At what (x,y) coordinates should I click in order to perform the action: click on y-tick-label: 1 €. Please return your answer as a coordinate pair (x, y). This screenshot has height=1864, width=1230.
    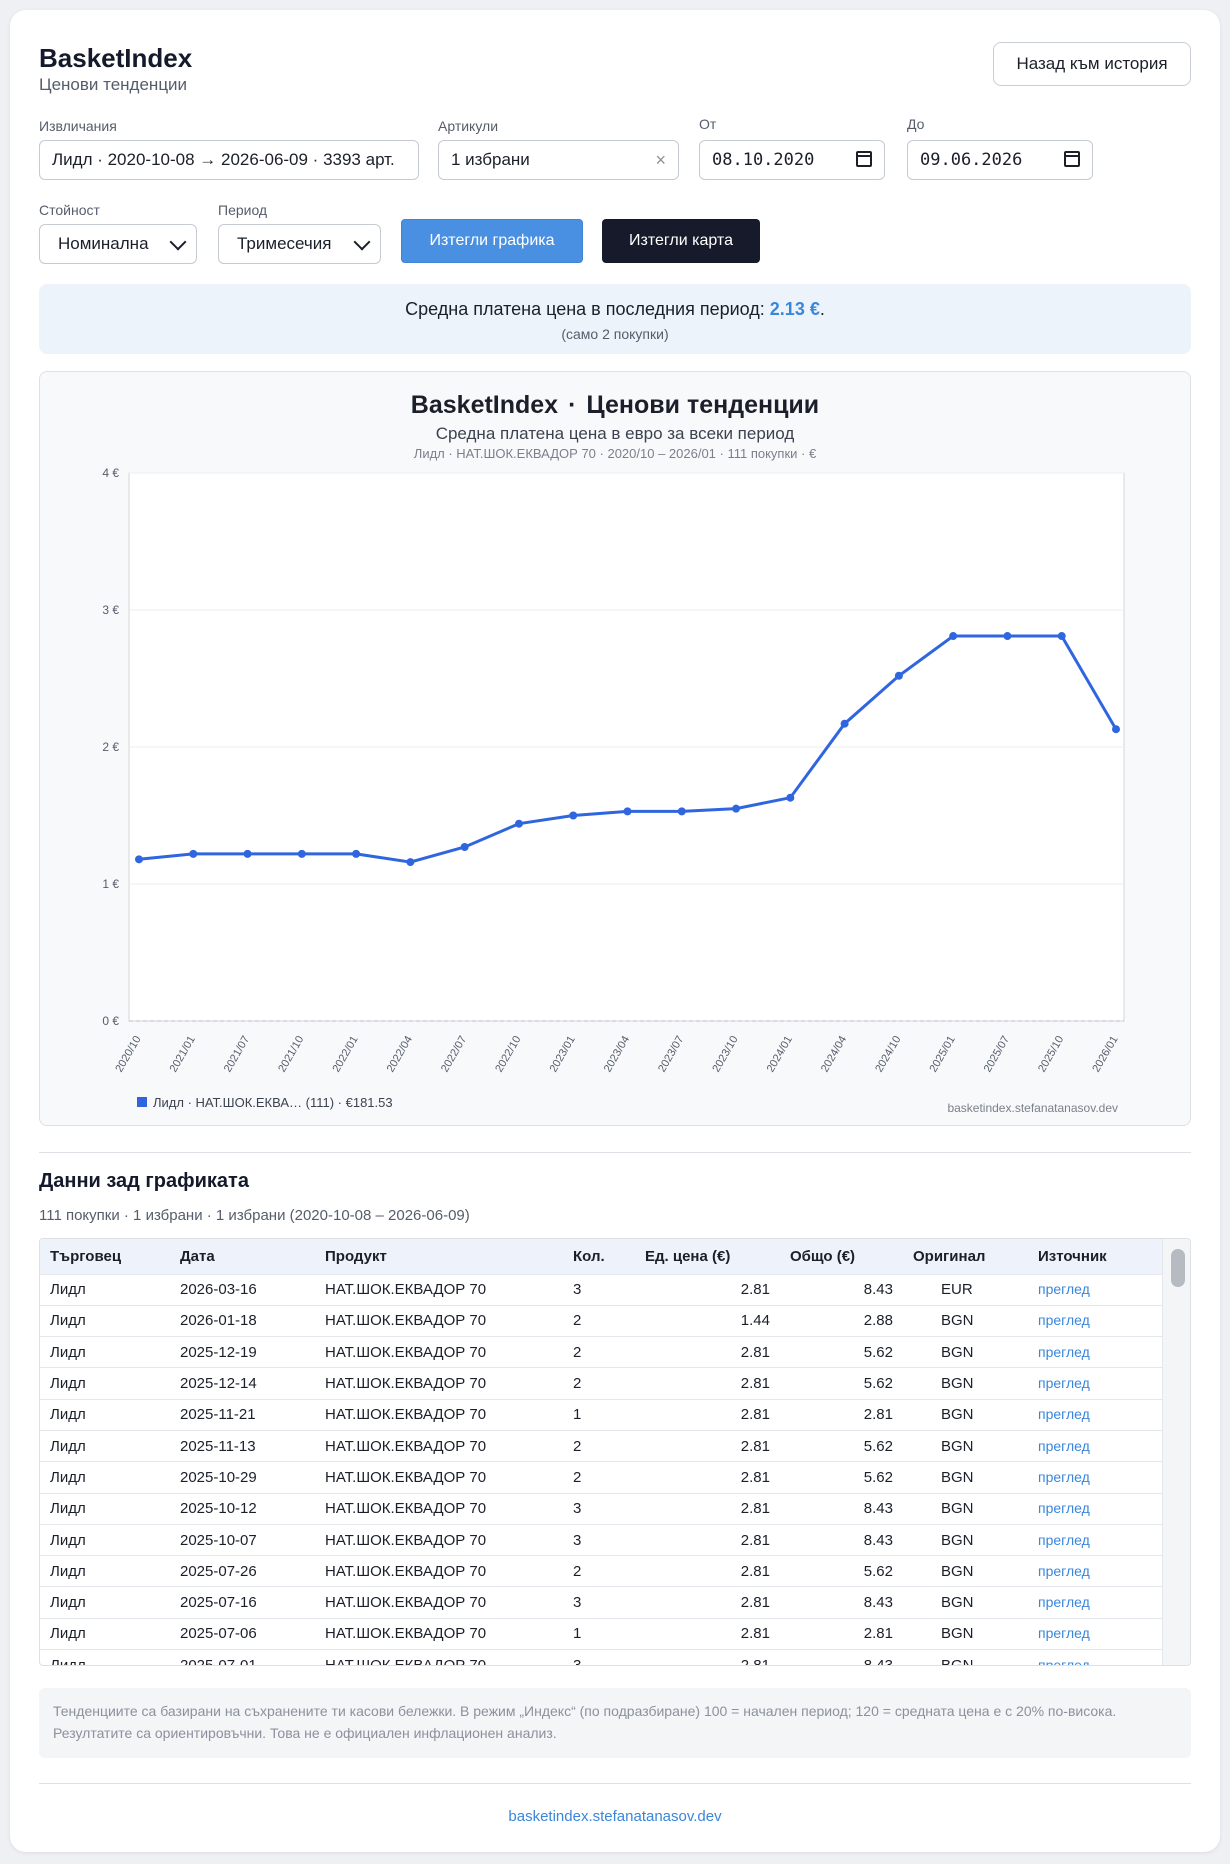
    Looking at the image, I should click on (110, 884).